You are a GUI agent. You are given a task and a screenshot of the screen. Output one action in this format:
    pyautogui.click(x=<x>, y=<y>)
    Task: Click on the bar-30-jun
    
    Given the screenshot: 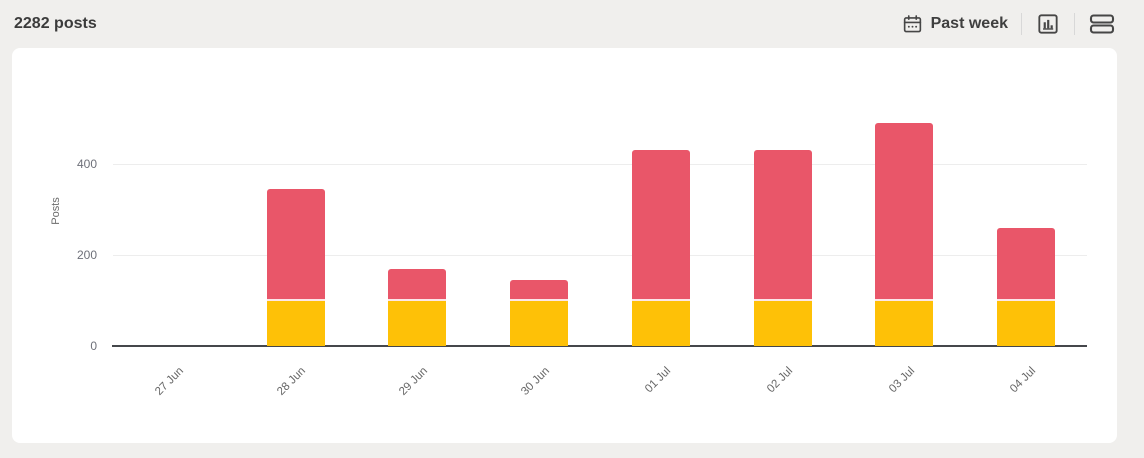 What is the action you would take?
    pyautogui.click(x=539, y=313)
    